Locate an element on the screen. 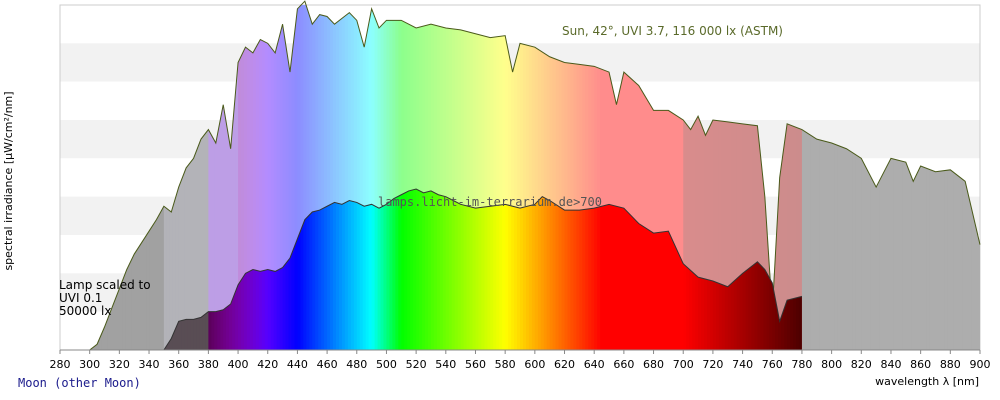  x-tick-label: 300 is located at coordinates (89, 364).